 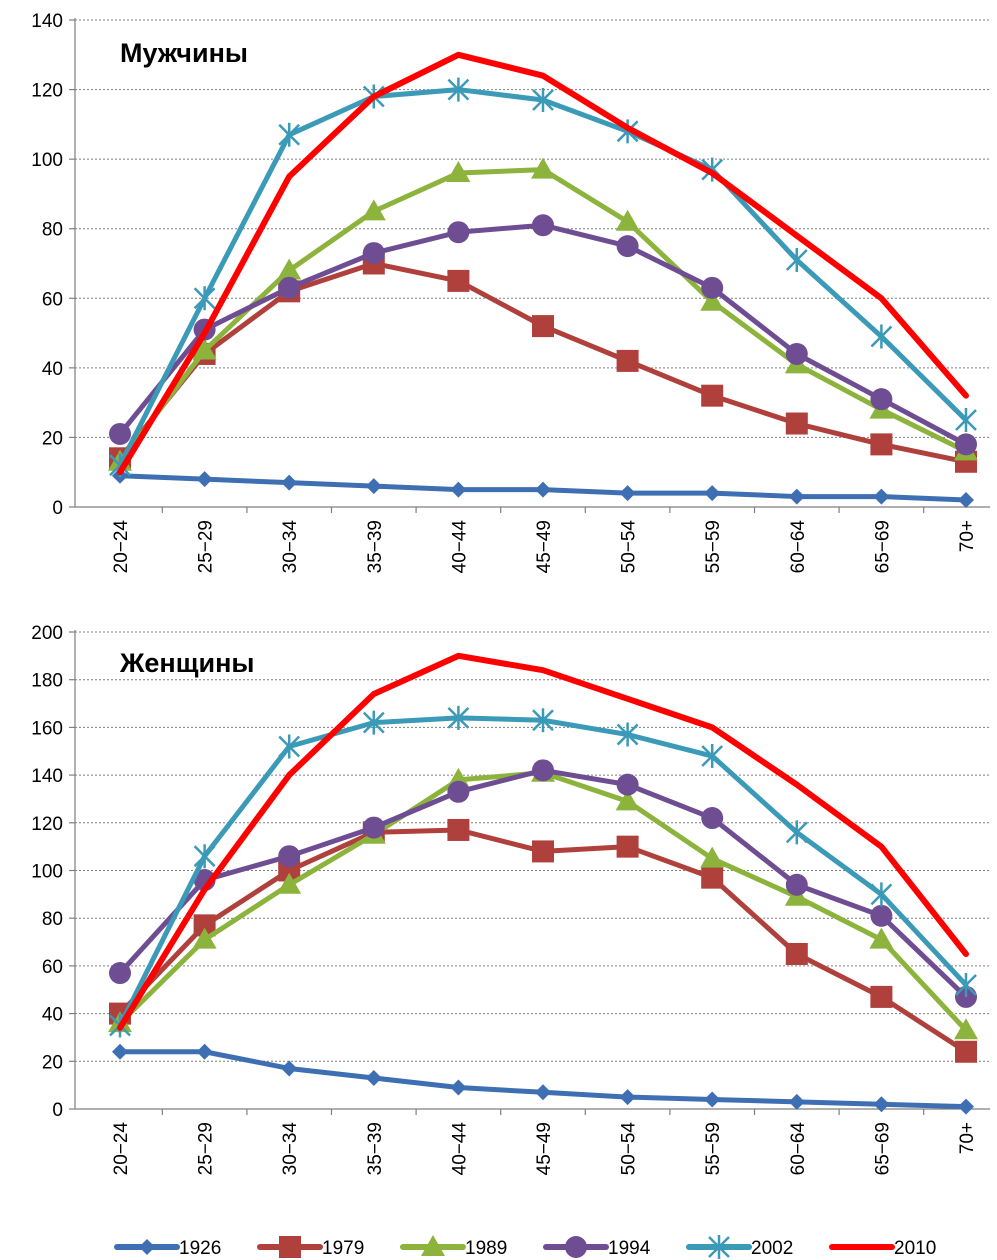 I want to click on chart-title-women: Женщины, so click(x=186, y=663).